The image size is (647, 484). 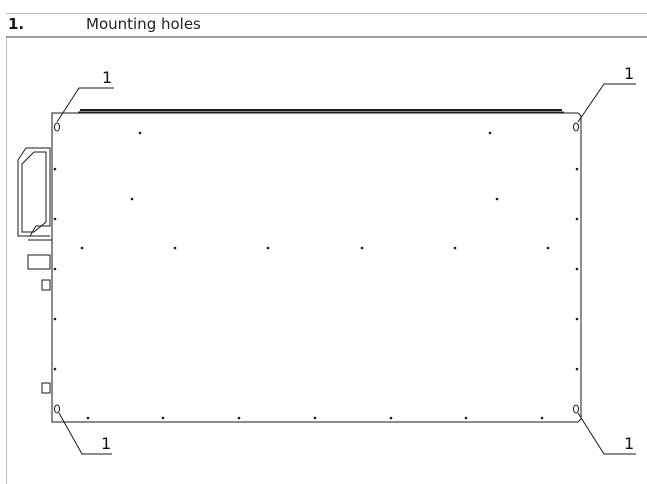 I want to click on callout-top-left: 1, so click(x=107, y=77).